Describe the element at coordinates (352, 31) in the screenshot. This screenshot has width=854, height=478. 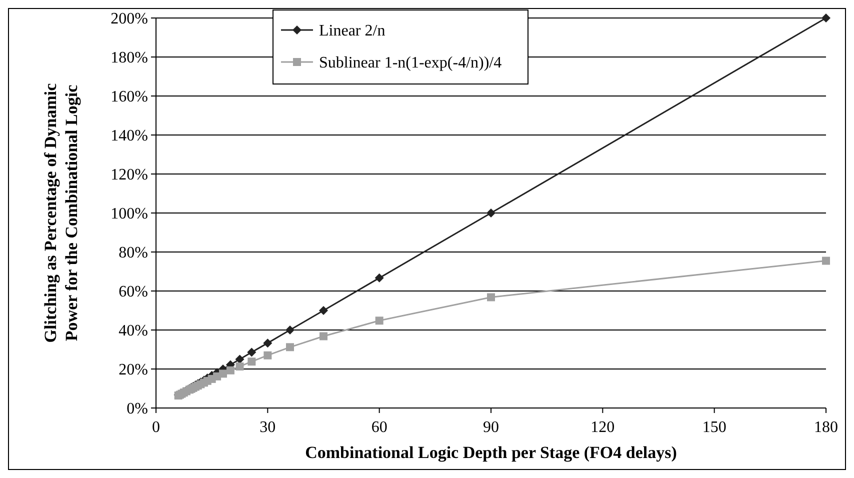
I see `legend-label: Linear 2/n` at that location.